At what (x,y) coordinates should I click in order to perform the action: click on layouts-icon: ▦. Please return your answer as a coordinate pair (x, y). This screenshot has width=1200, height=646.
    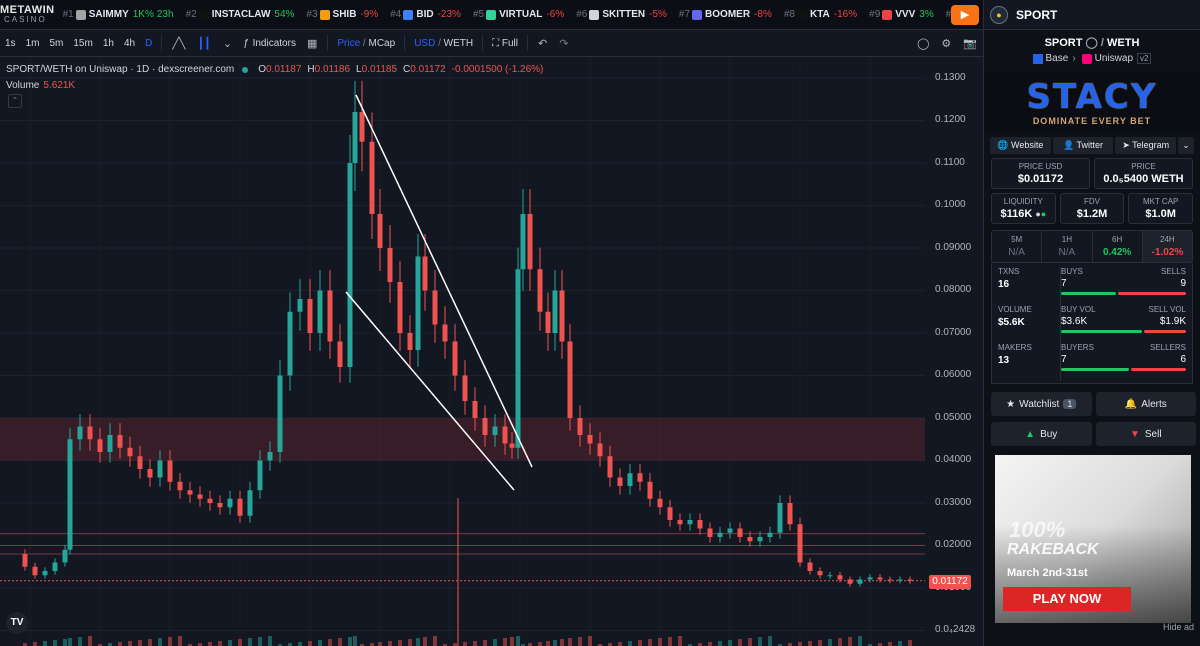
    Looking at the image, I should click on (312, 43).